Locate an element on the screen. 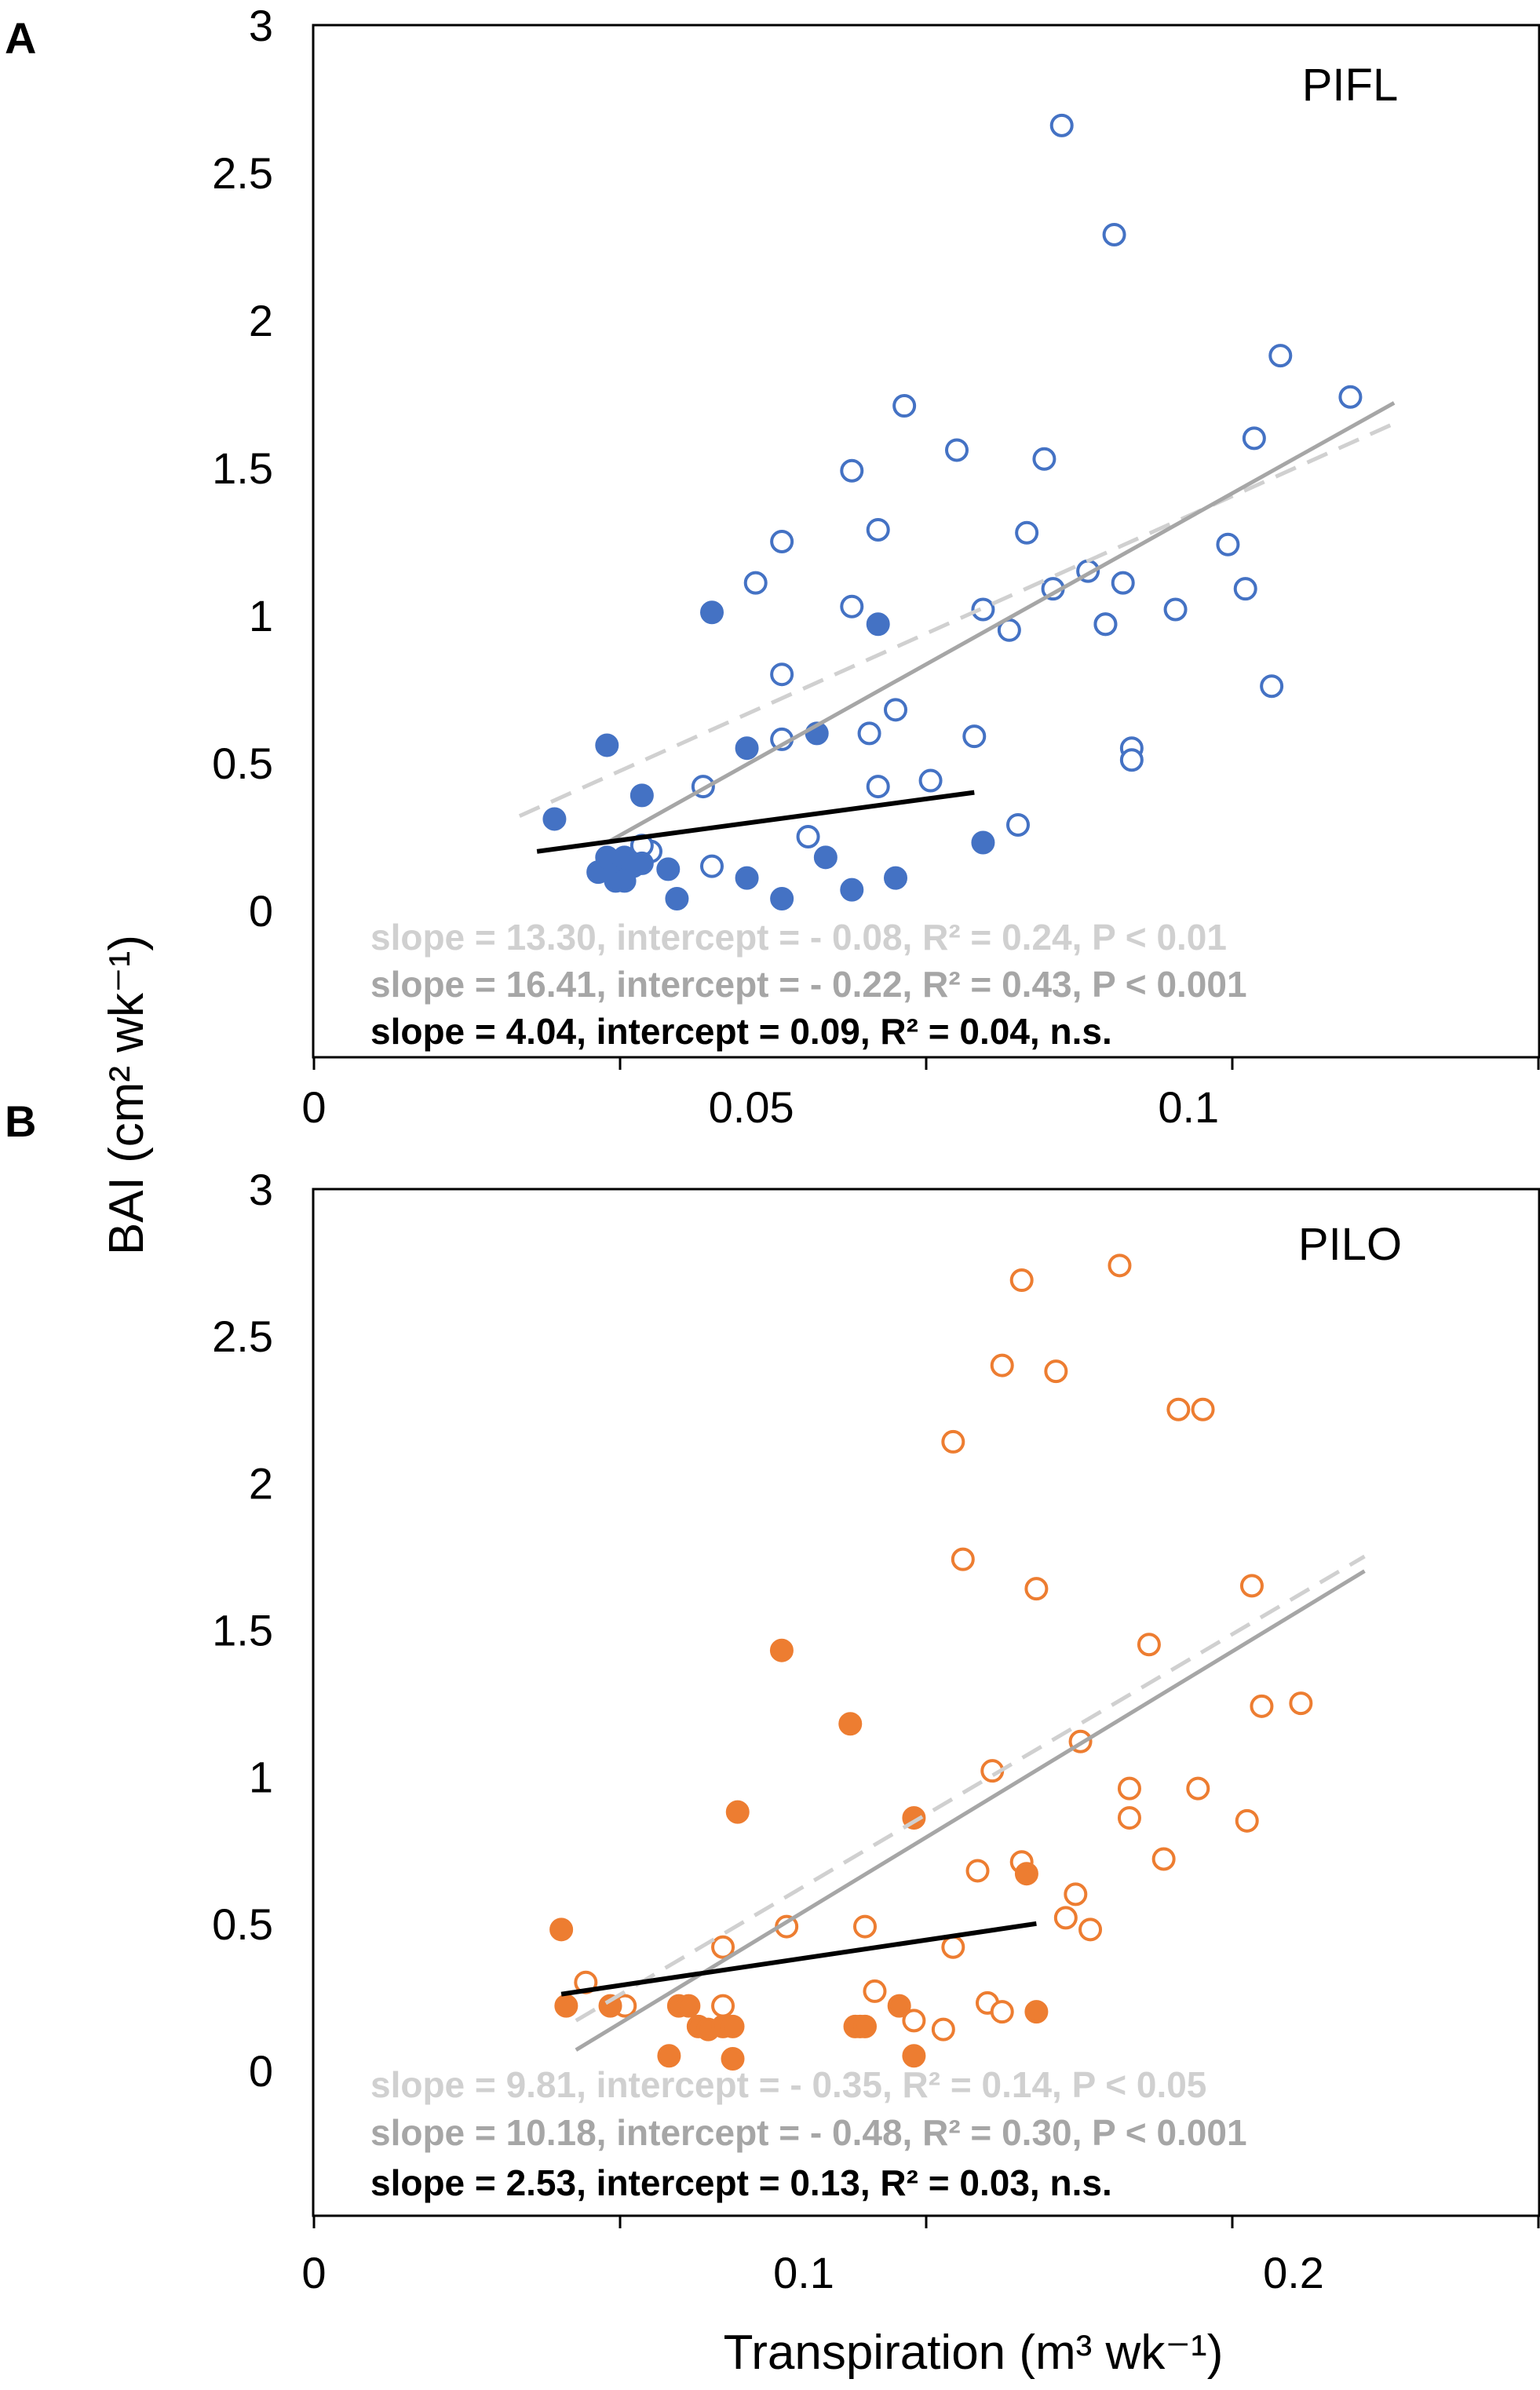 This screenshot has height=2390, width=1540. fit-line-all is located at coordinates (957, 619).